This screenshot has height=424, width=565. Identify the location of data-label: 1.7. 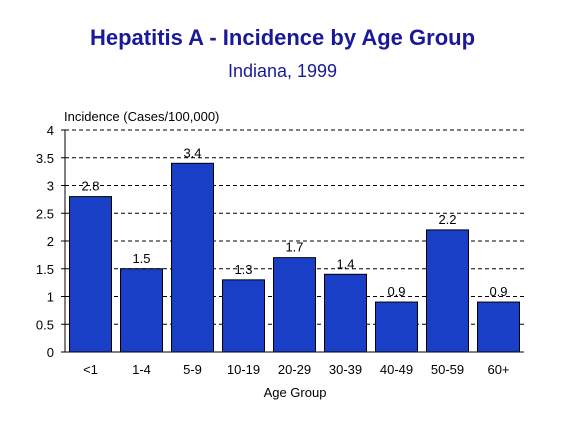
(294, 247).